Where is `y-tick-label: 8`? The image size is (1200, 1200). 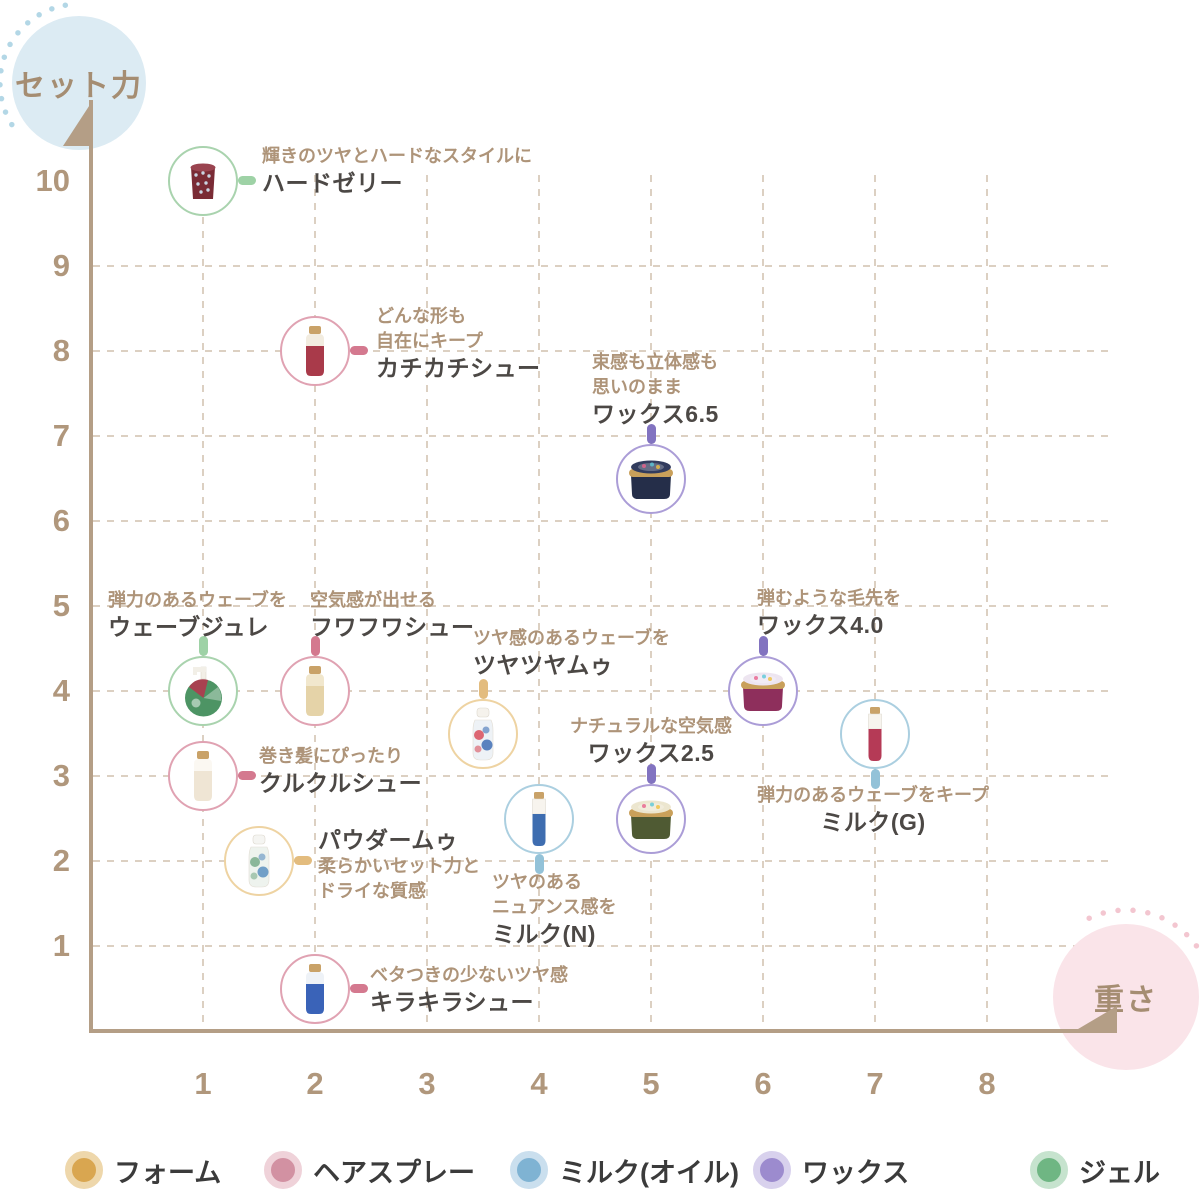 y-tick-label: 8 is located at coordinates (61, 350).